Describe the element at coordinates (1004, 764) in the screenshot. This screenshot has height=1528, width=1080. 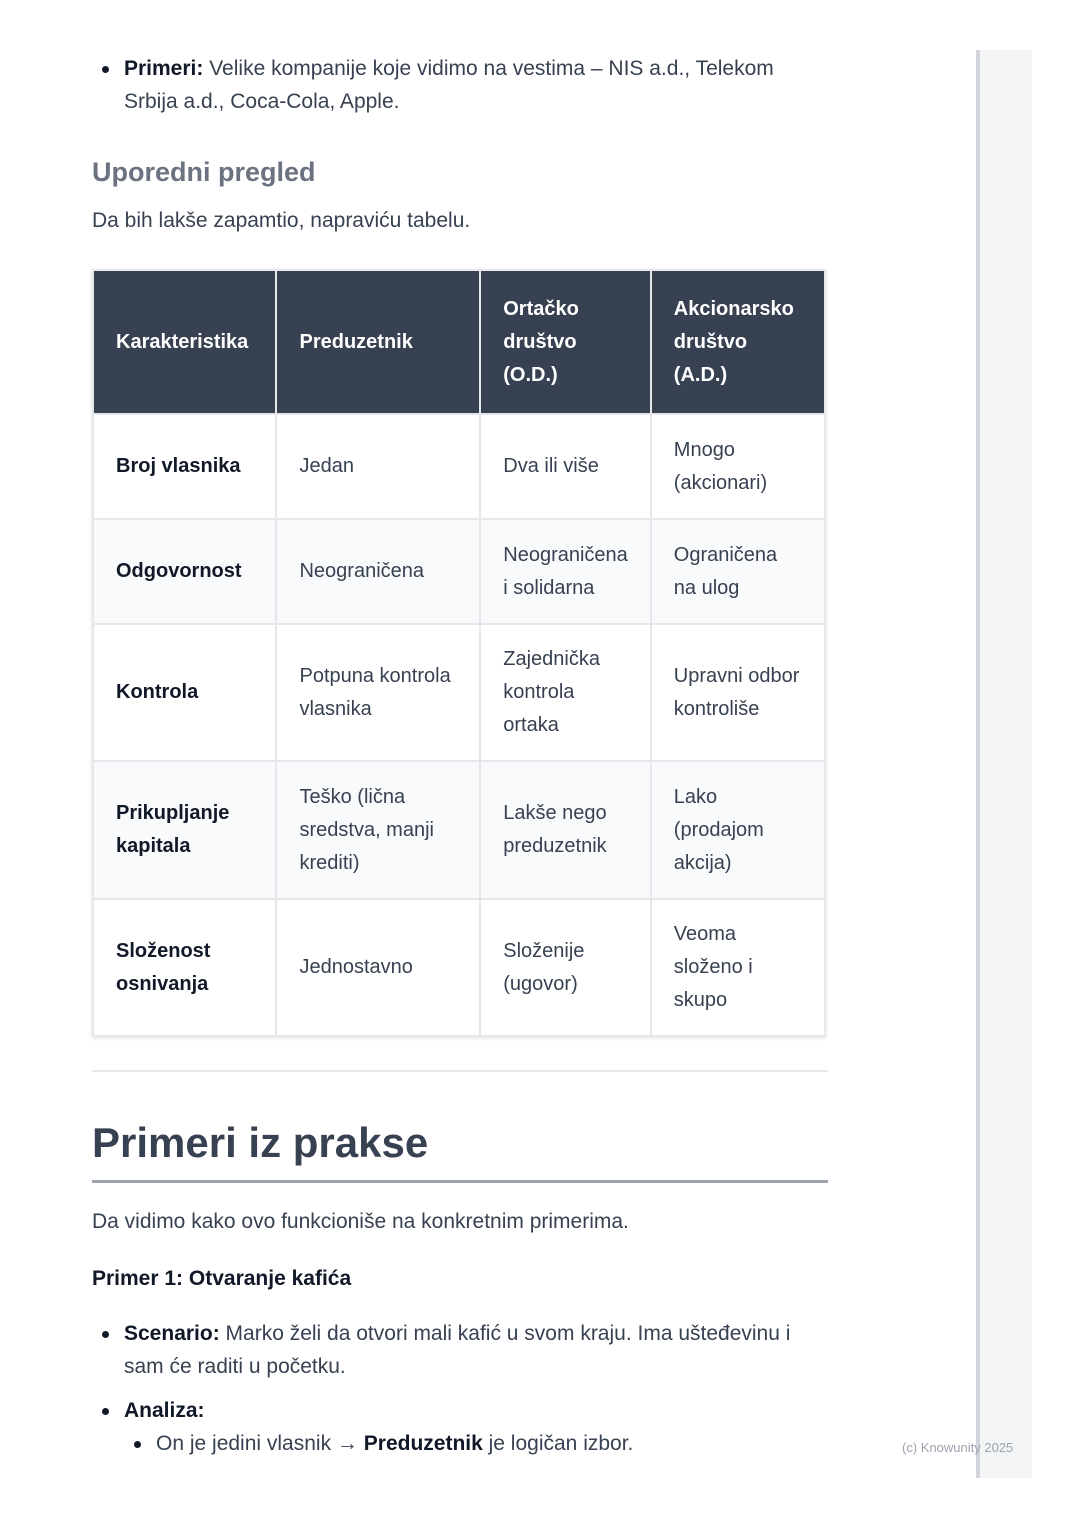
I see `side-panel` at that location.